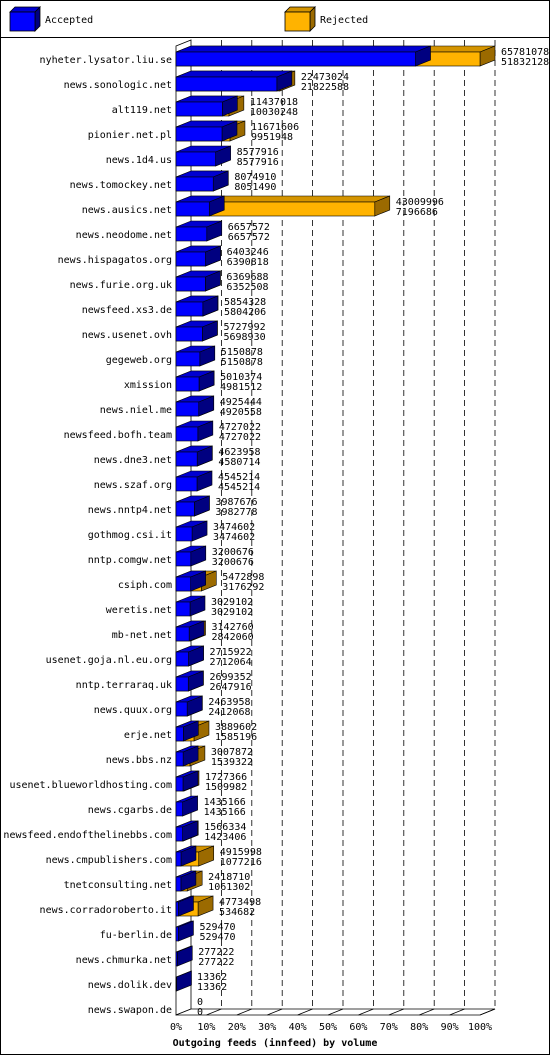  Describe the element at coordinates (229, 712) in the screenshot. I see `value-label-accepted: 2412068` at that location.